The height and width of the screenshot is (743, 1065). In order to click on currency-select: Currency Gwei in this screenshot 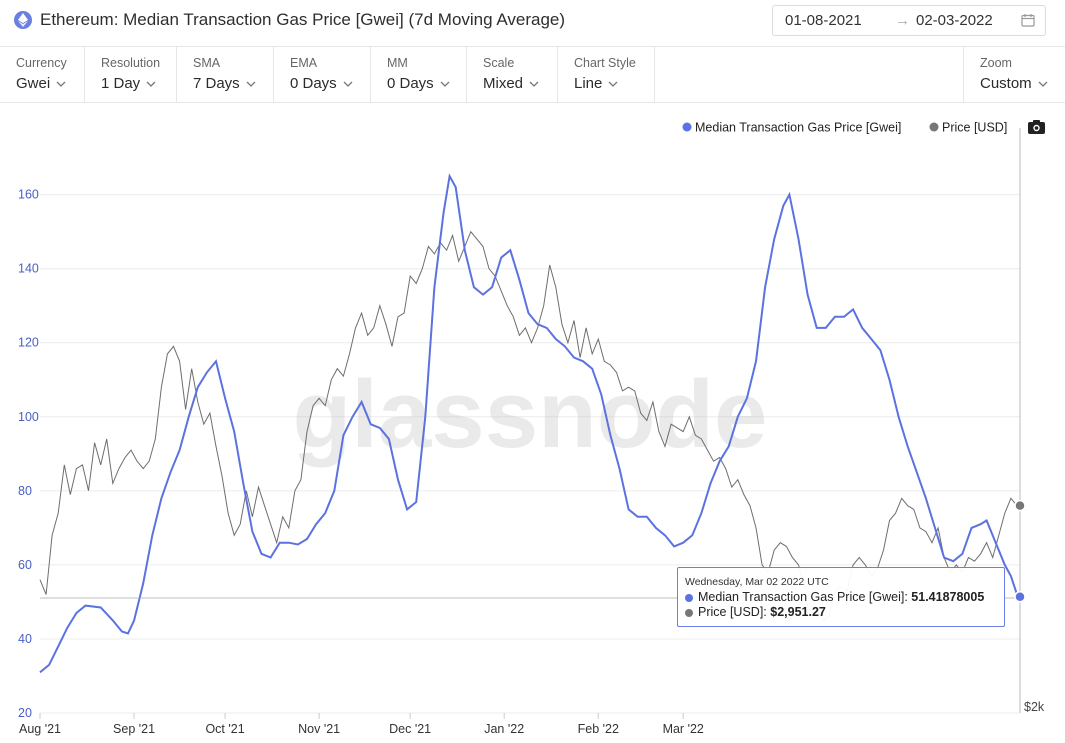, I will do `click(42, 74)`.